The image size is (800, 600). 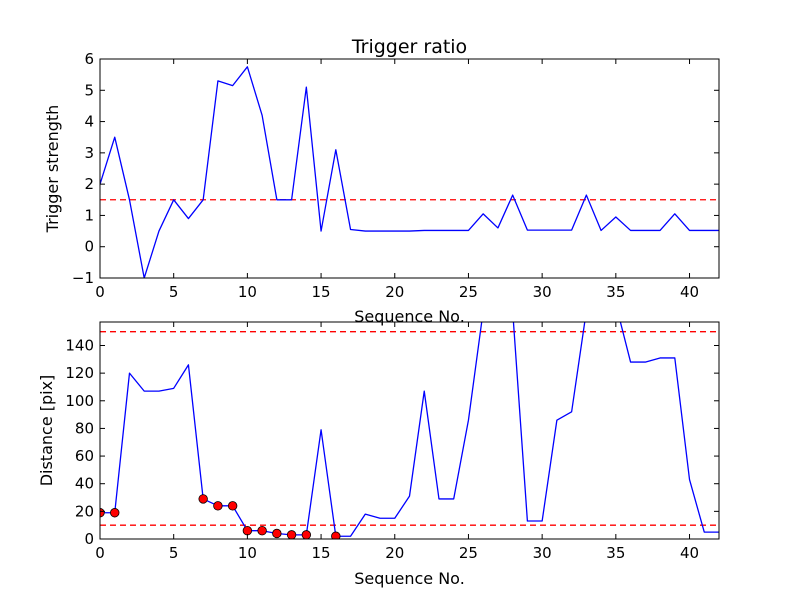 I want to click on y-tick-label: 6, so click(x=89, y=59).